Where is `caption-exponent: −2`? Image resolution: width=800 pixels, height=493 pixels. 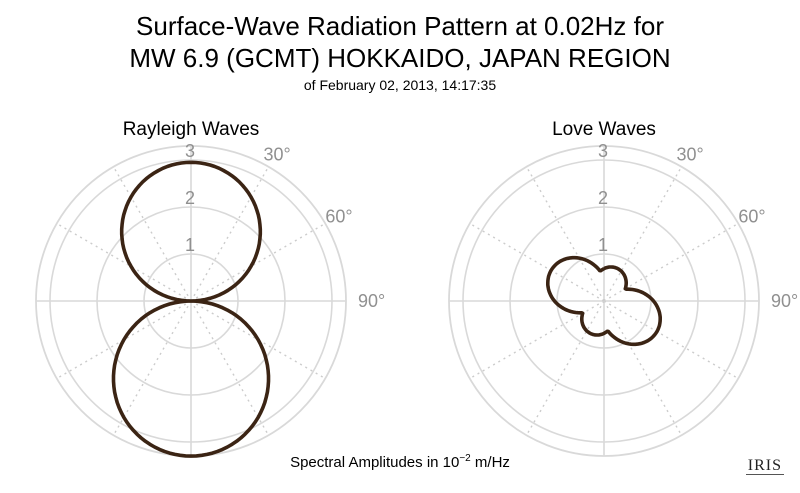 caption-exponent: −2 is located at coordinates (465, 458).